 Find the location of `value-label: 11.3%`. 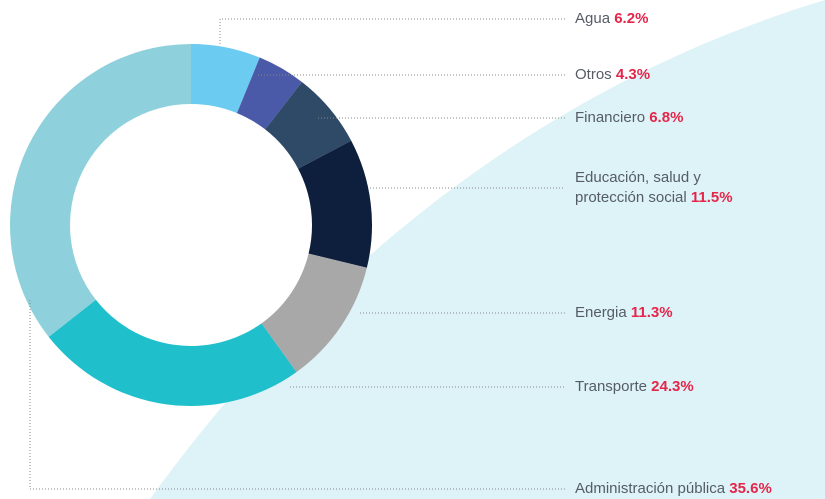

value-label: 11.3% is located at coordinates (651, 312).